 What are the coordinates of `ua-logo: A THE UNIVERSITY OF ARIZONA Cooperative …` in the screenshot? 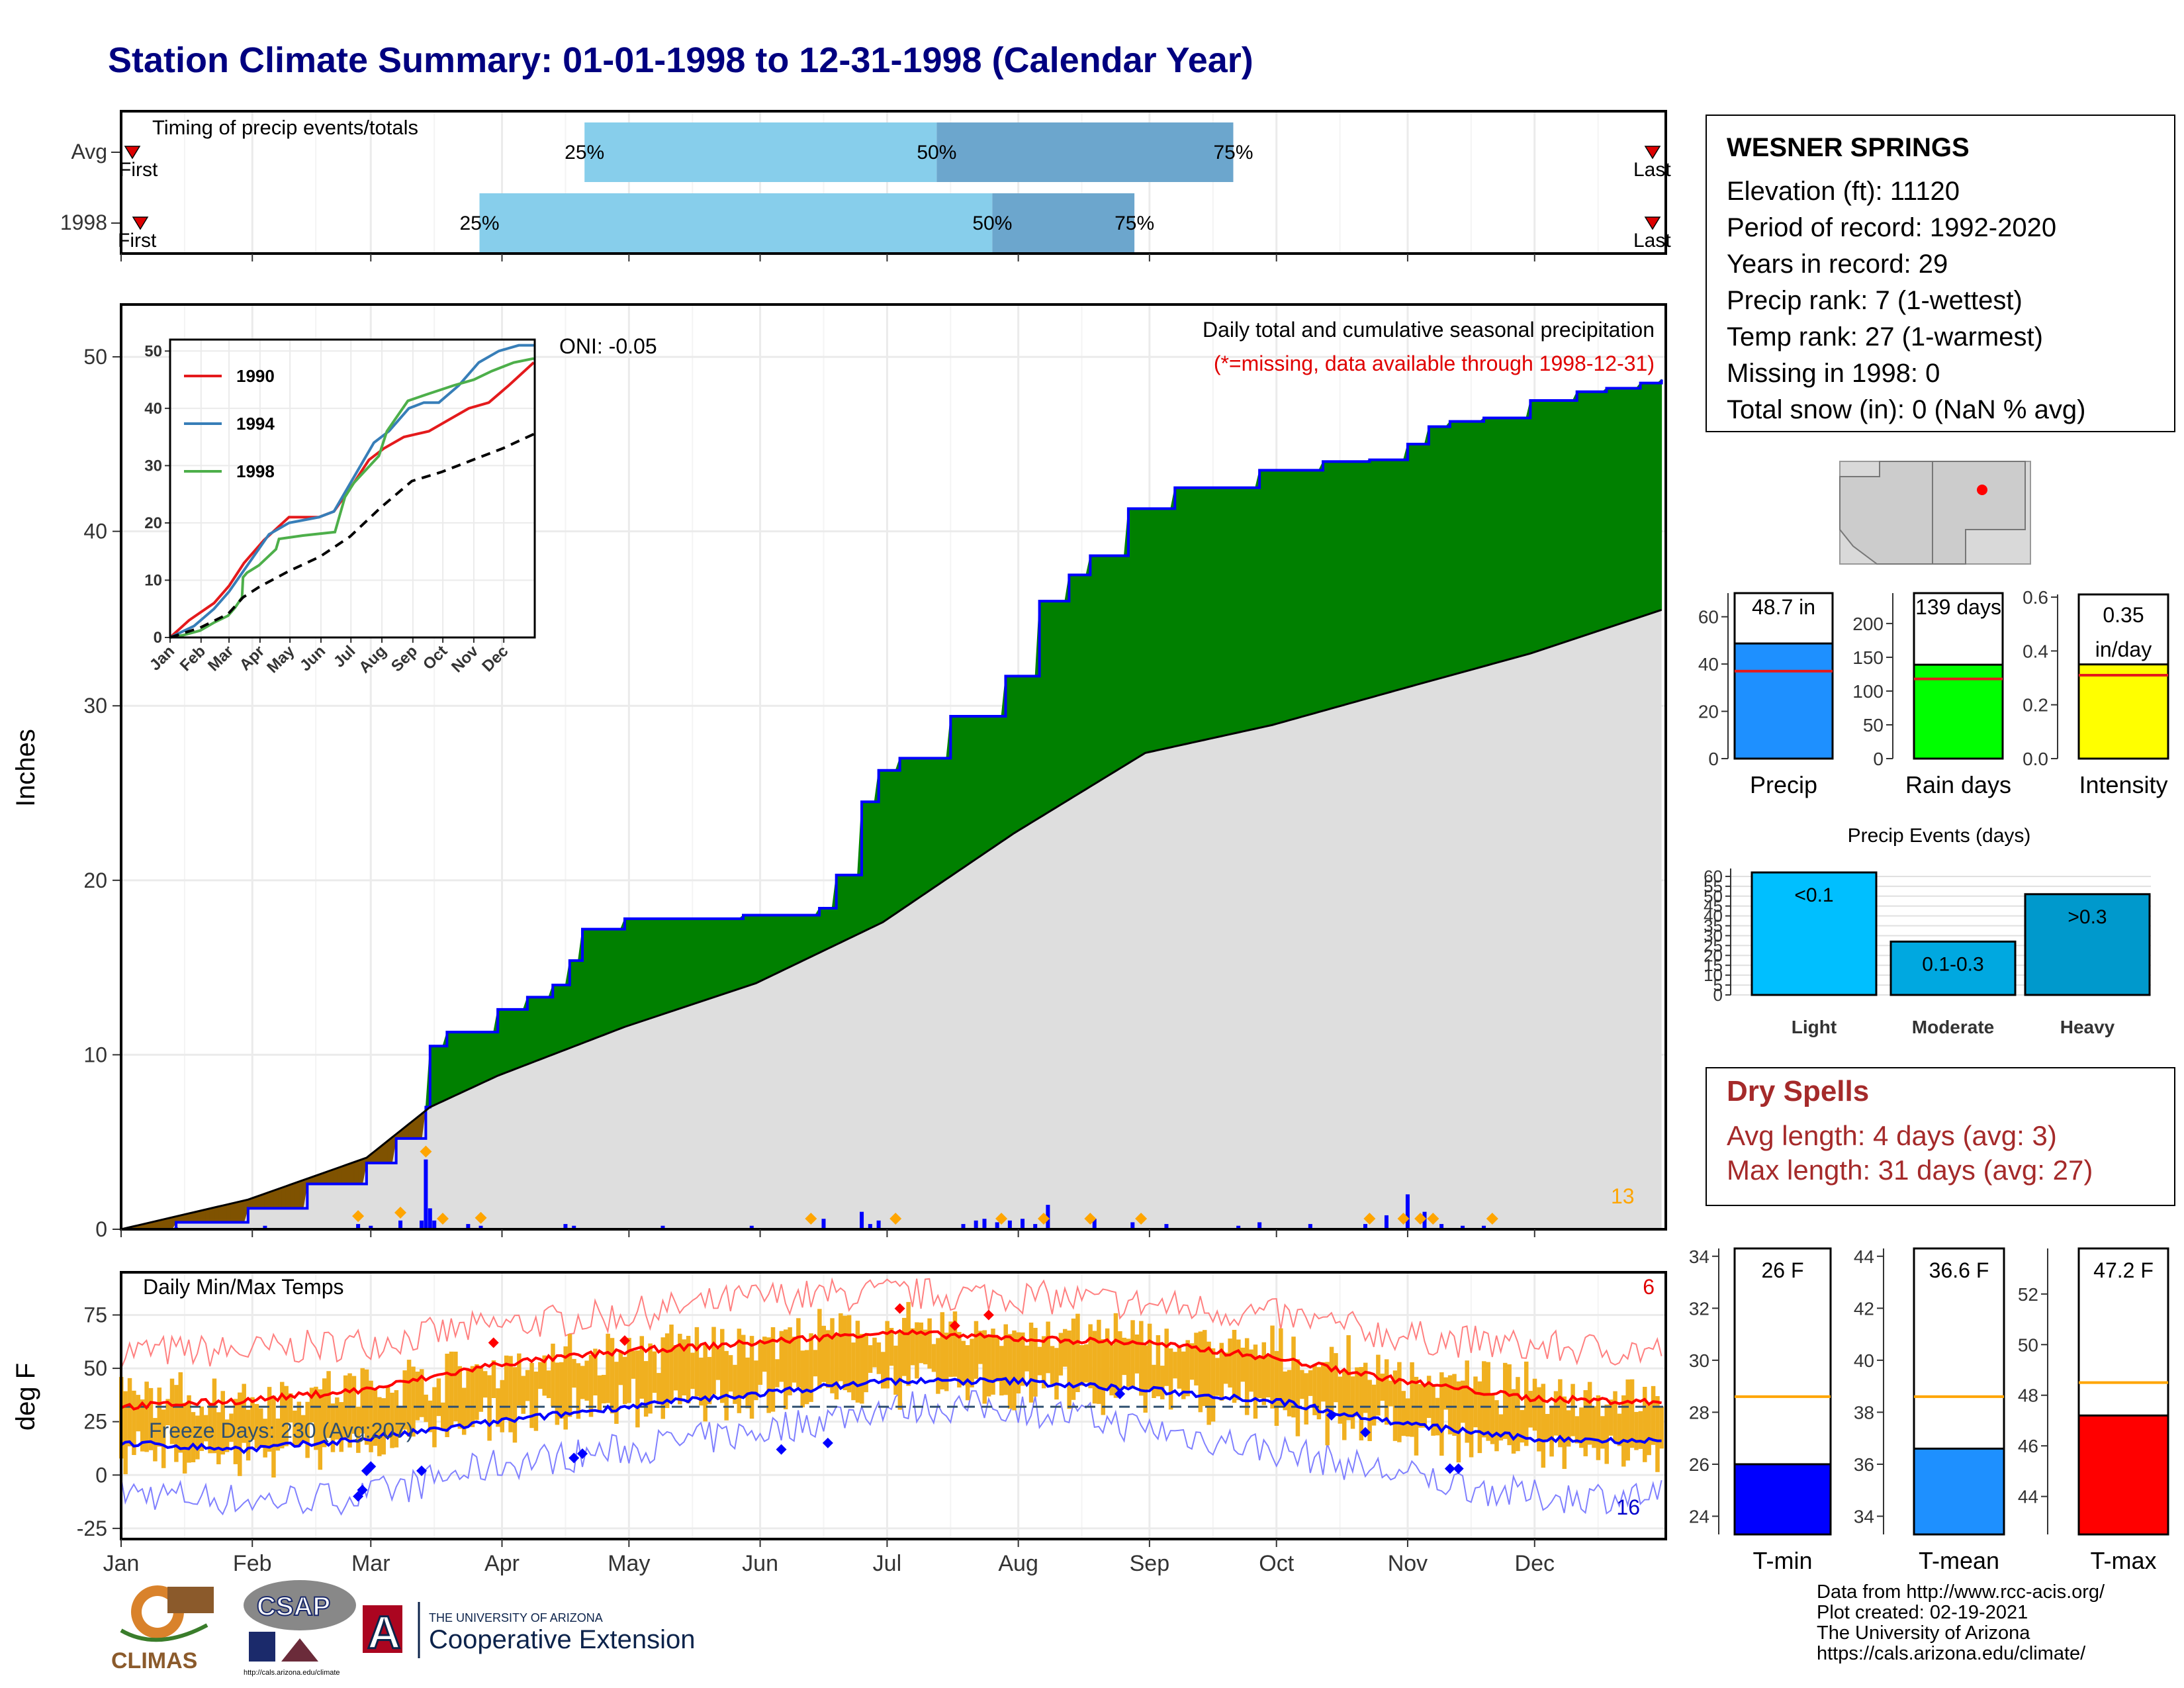 It's located at (529, 1631).